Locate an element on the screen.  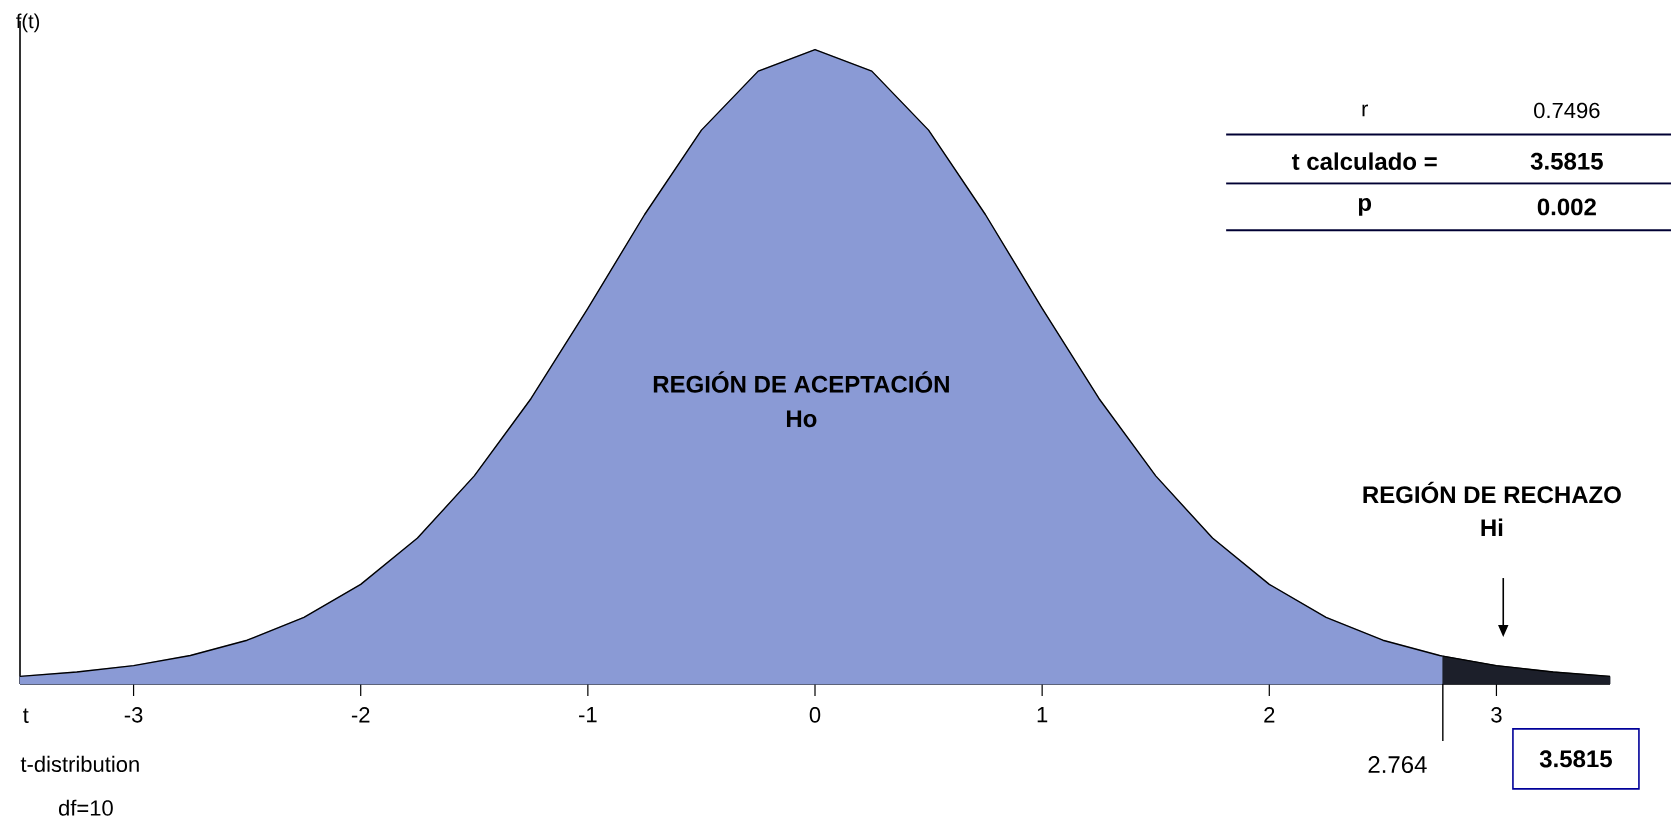
x-tick-label: 3 is located at coordinates (1496, 715).